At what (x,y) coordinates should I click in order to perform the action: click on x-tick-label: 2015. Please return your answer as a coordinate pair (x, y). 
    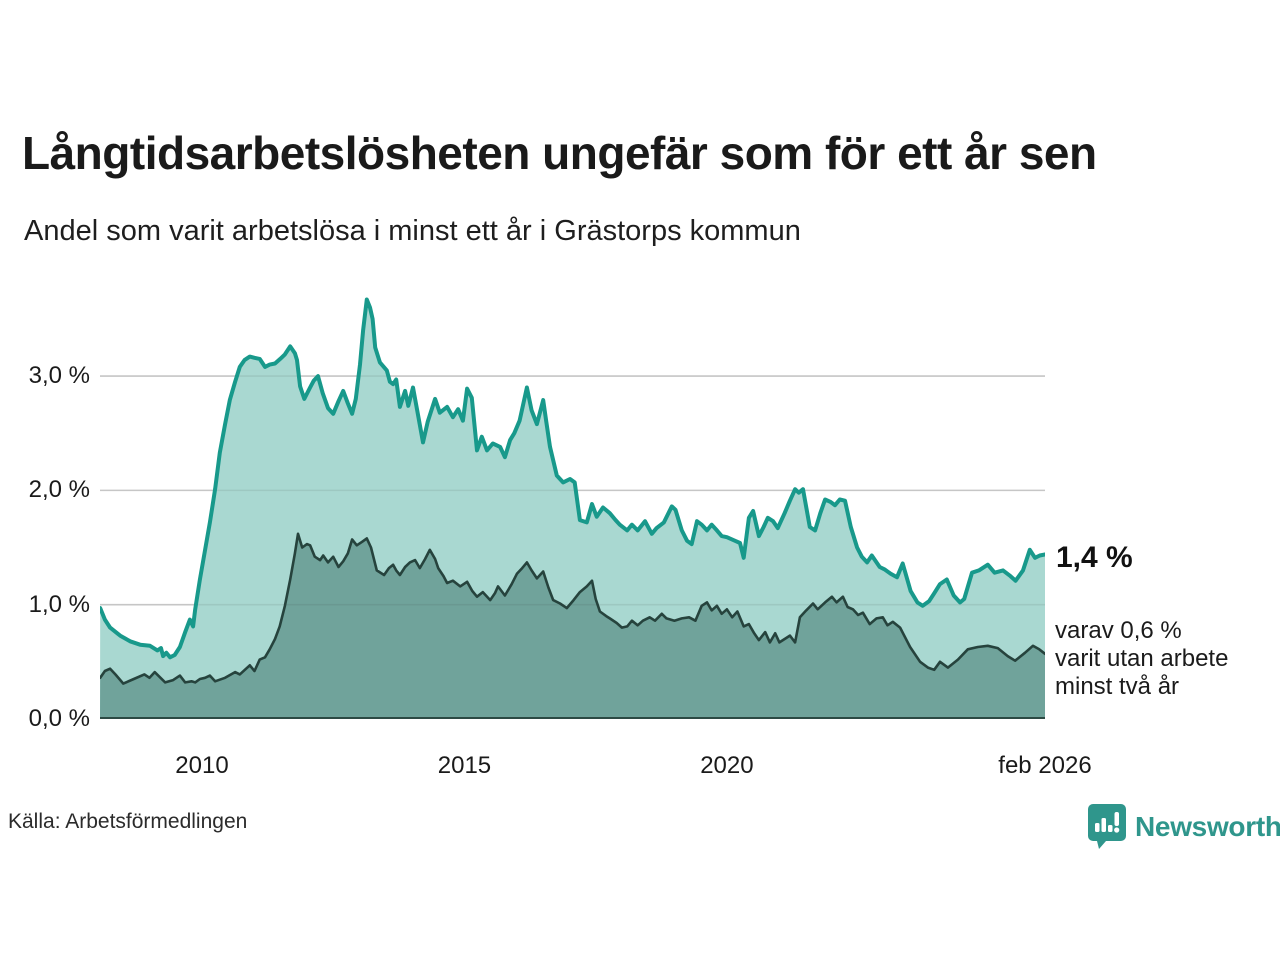
    Looking at the image, I should click on (464, 765).